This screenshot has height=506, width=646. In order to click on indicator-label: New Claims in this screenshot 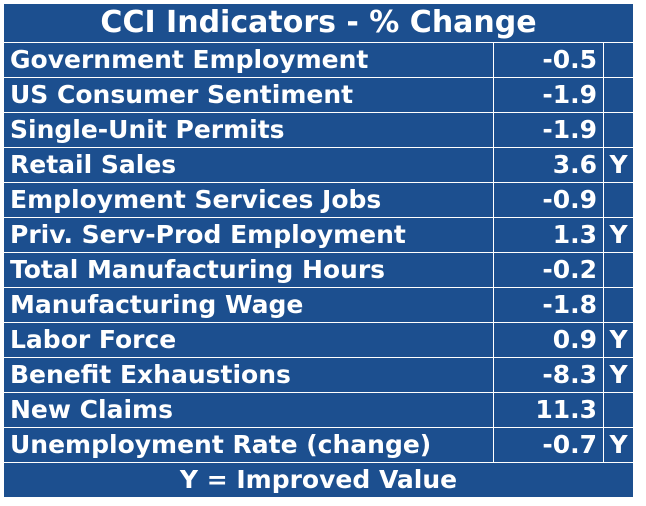, I will do `click(248, 410)`.